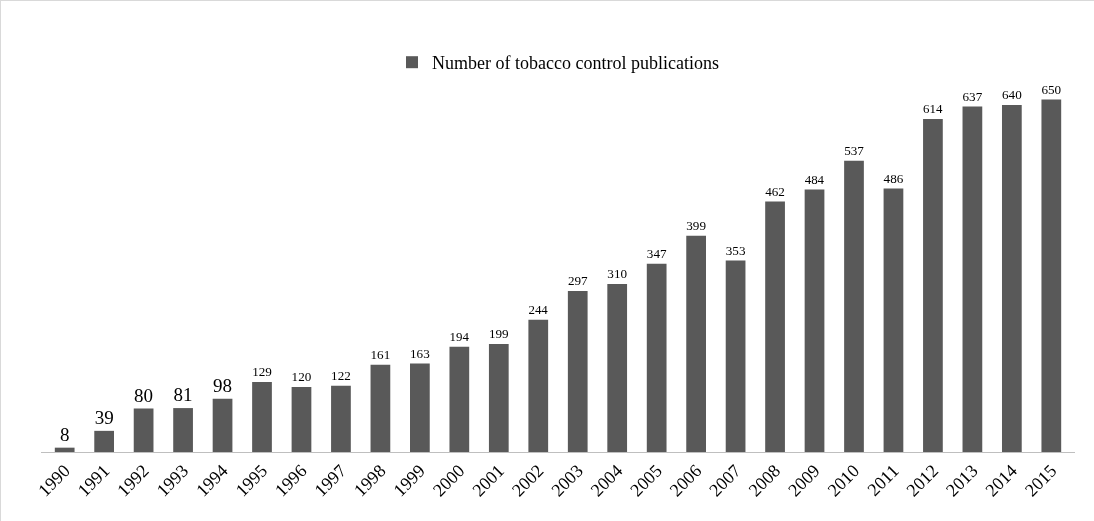 This screenshot has width=1094, height=521. What do you see at coordinates (972, 96) in the screenshot?
I see `data-label: 637` at bounding box center [972, 96].